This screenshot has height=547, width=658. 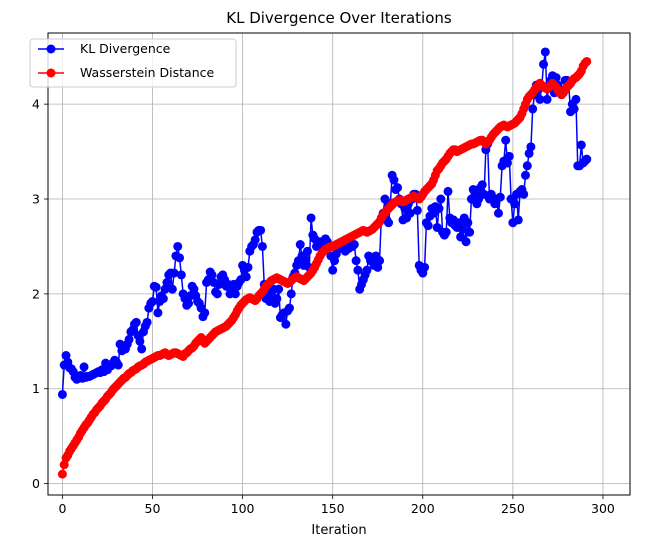 What do you see at coordinates (125, 48) in the screenshot?
I see `legend-label-kl-divergence: KL Divergence` at bounding box center [125, 48].